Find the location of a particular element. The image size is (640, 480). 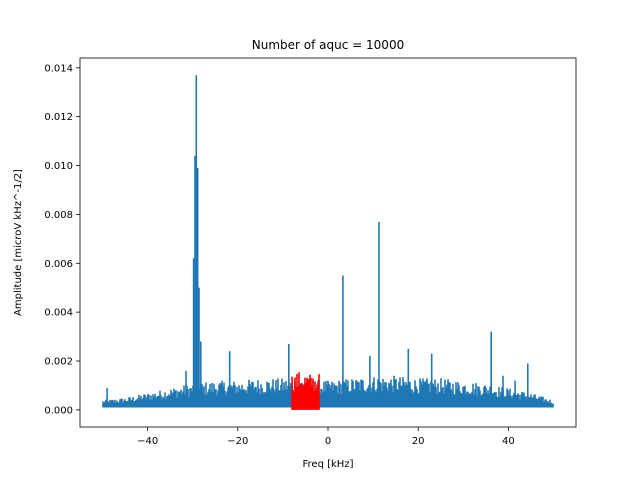

chart-title: Number of aquc = 10000 is located at coordinates (328, 45).